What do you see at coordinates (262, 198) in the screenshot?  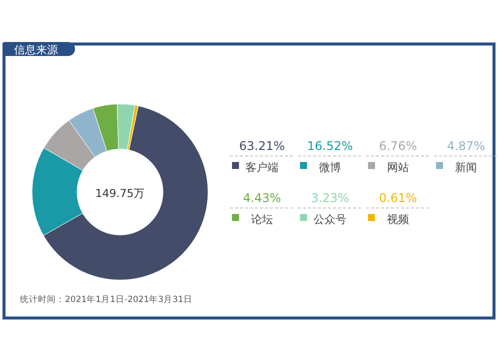 I see `data-label: 4.43%` at bounding box center [262, 198].